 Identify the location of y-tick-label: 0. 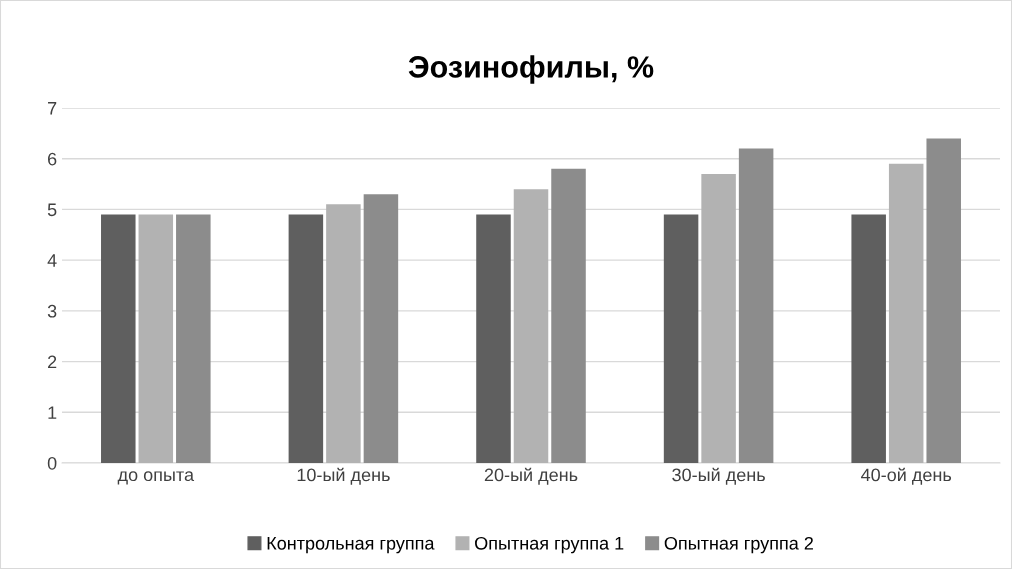
(52, 463).